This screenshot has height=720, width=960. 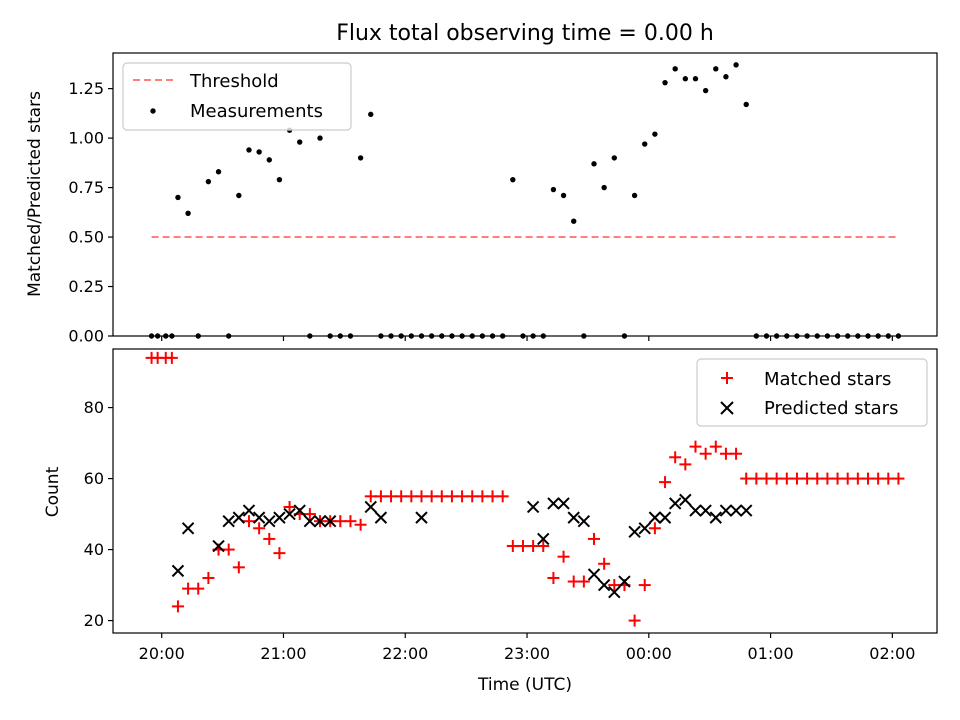 What do you see at coordinates (86, 138) in the screenshot?
I see `top-y-tick-label: 1.00` at bounding box center [86, 138].